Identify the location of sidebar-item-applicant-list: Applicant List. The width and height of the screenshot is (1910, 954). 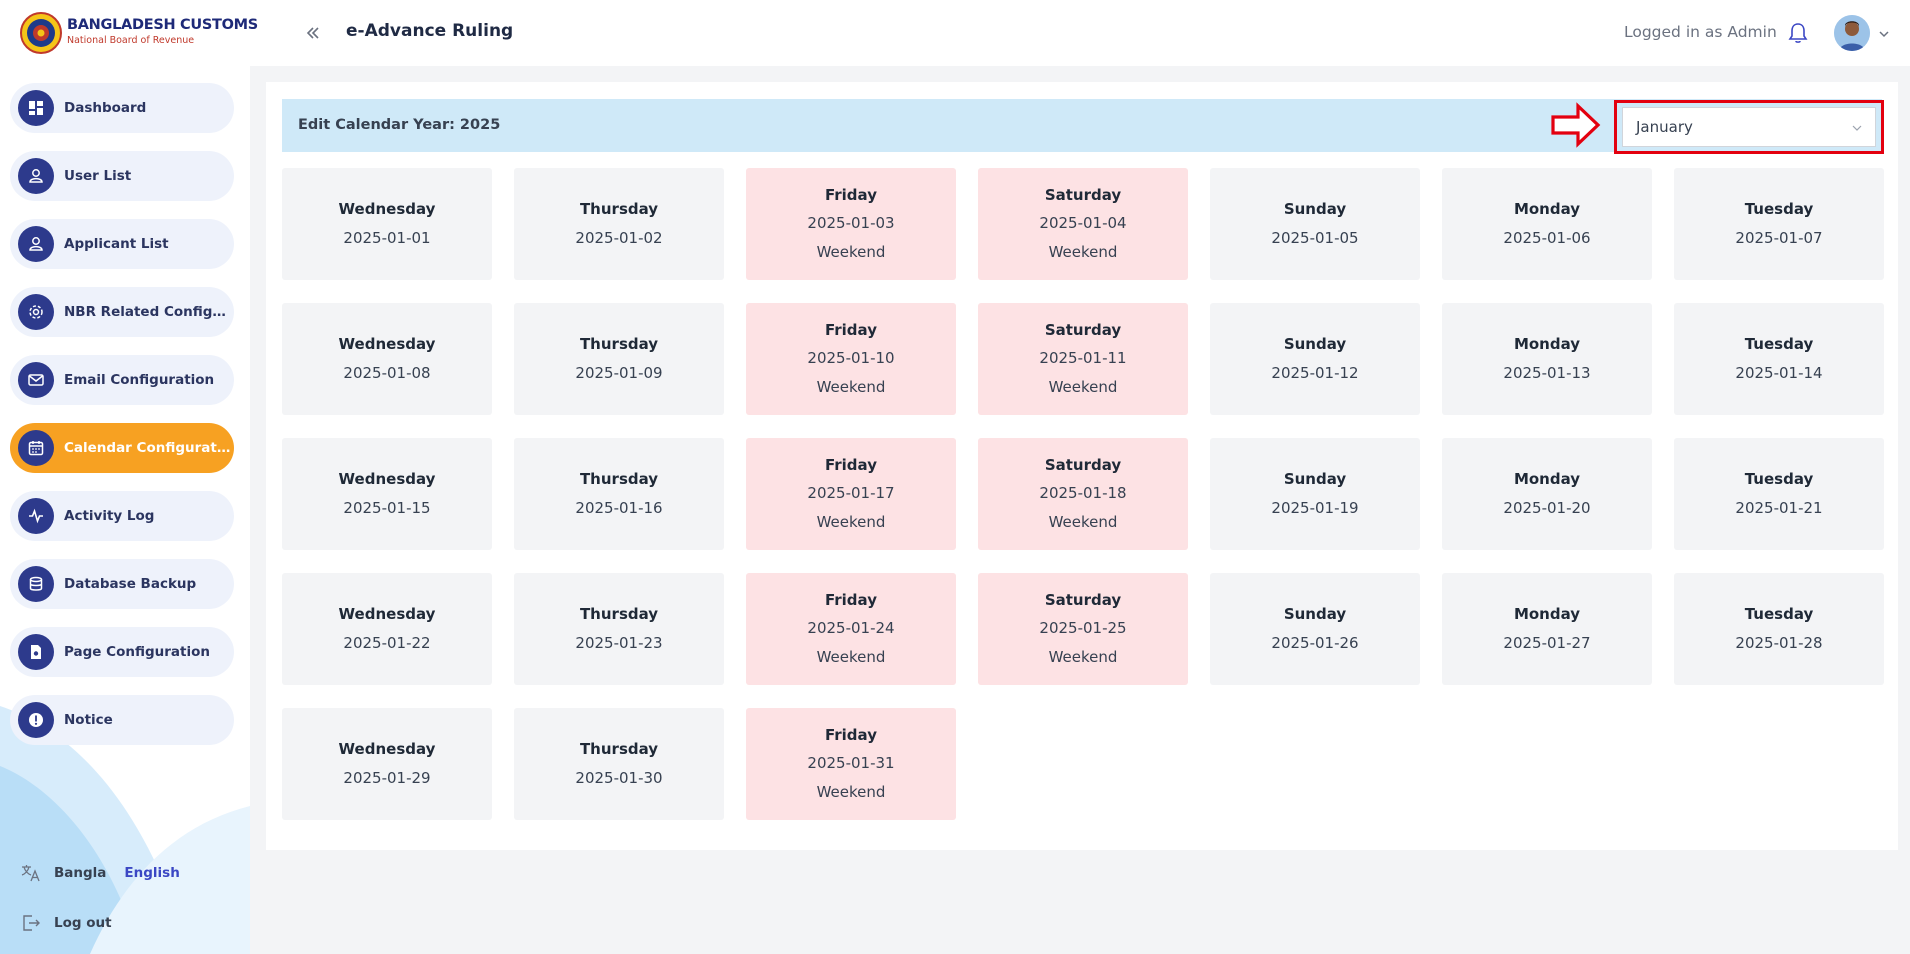
(122, 244).